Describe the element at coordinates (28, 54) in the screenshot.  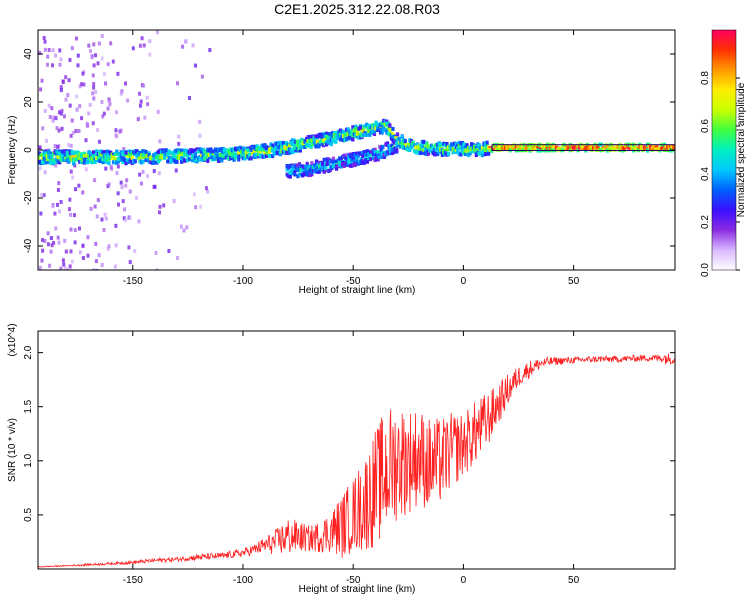
I see `y-tick-label: 40` at that location.